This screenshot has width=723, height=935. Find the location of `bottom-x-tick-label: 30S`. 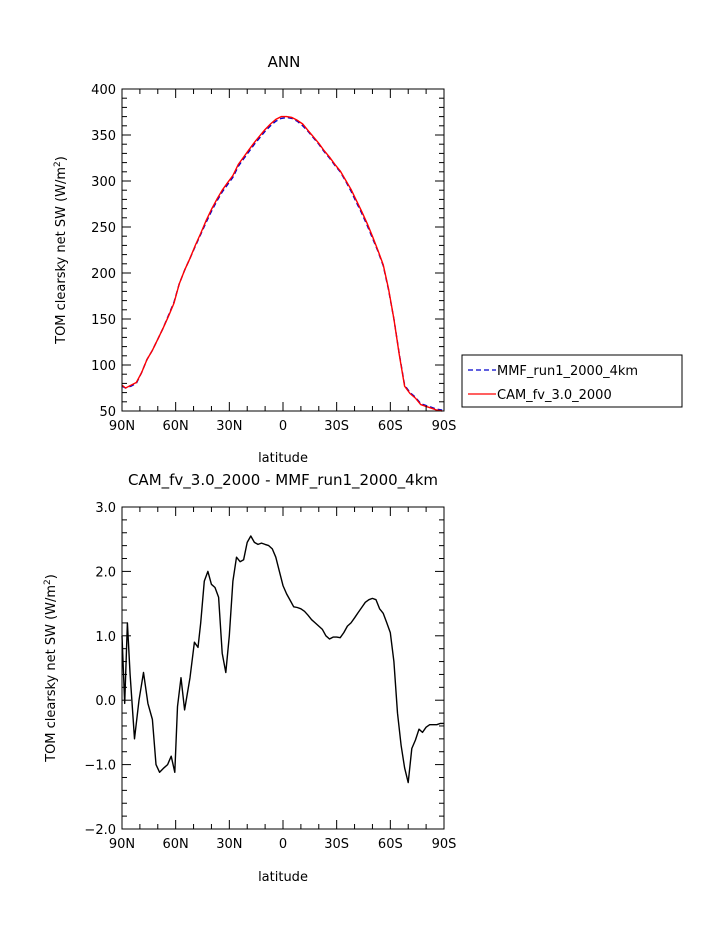

bottom-x-tick-label: 30S is located at coordinates (336, 844).